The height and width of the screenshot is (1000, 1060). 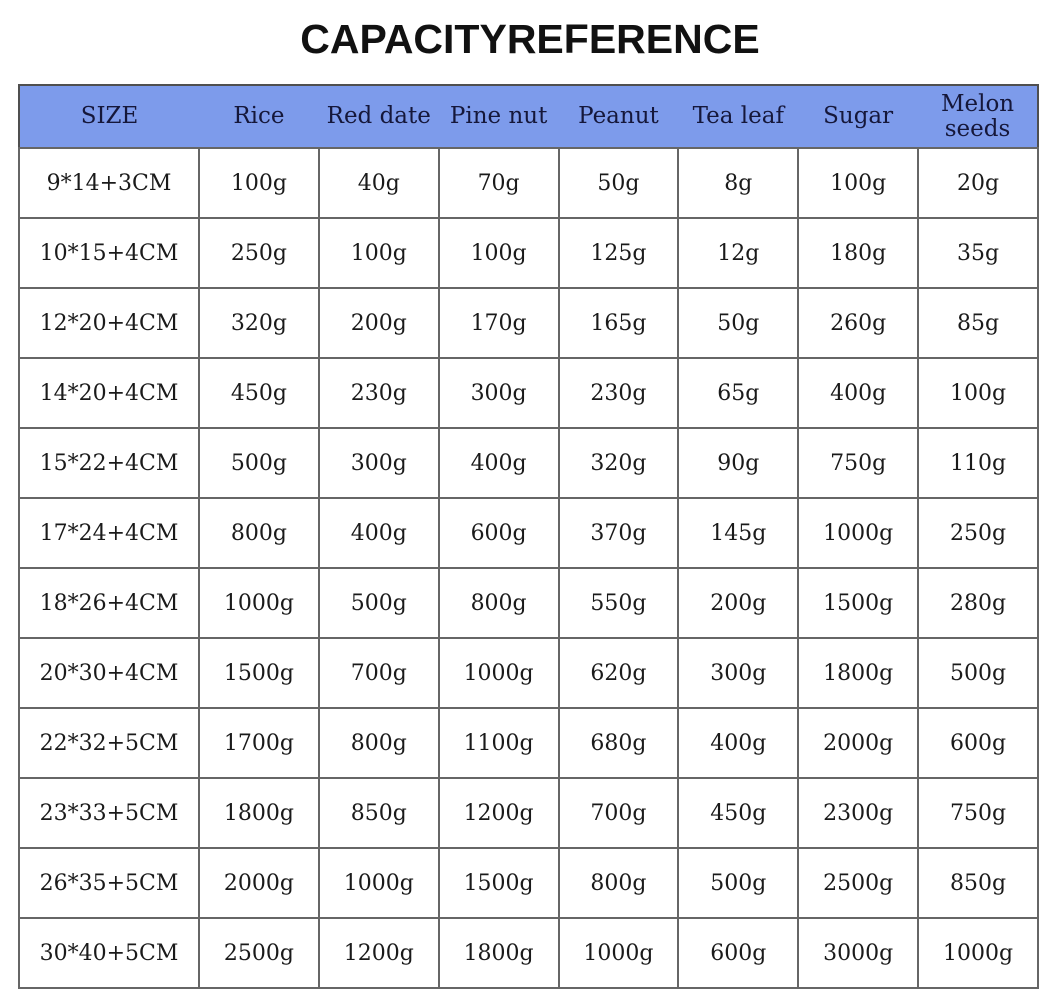 What do you see at coordinates (378, 673) in the screenshot?
I see `capacity-cell: 700g` at bounding box center [378, 673].